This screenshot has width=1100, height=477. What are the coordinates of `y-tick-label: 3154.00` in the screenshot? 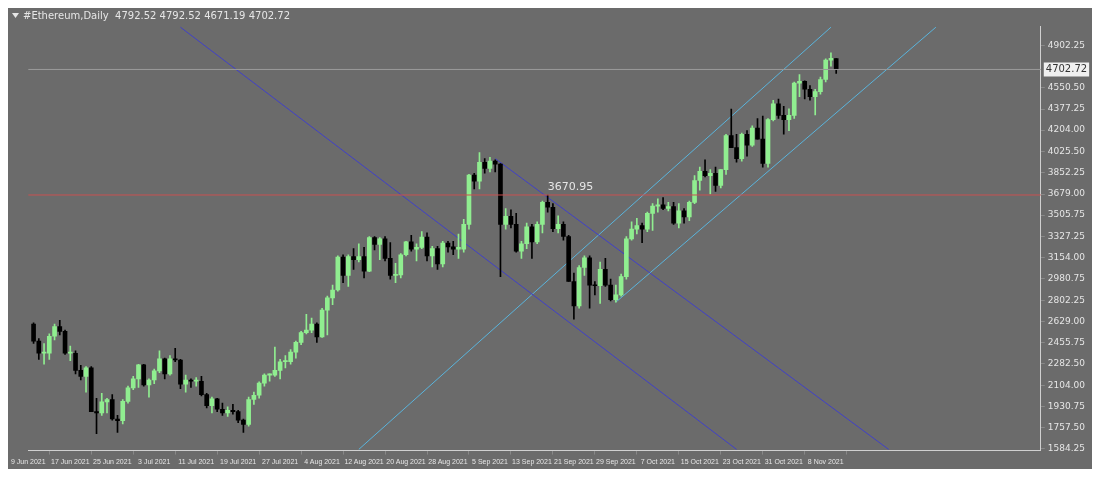 It's located at (1066, 257).